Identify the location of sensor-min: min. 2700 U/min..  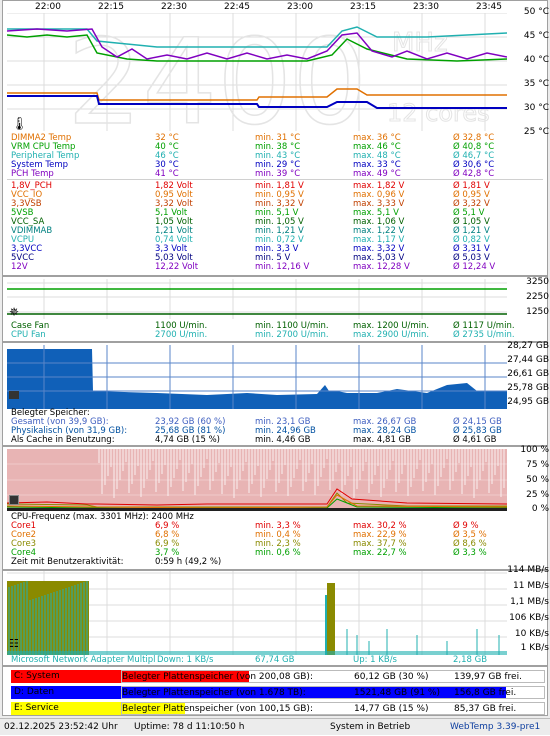
(292, 335).